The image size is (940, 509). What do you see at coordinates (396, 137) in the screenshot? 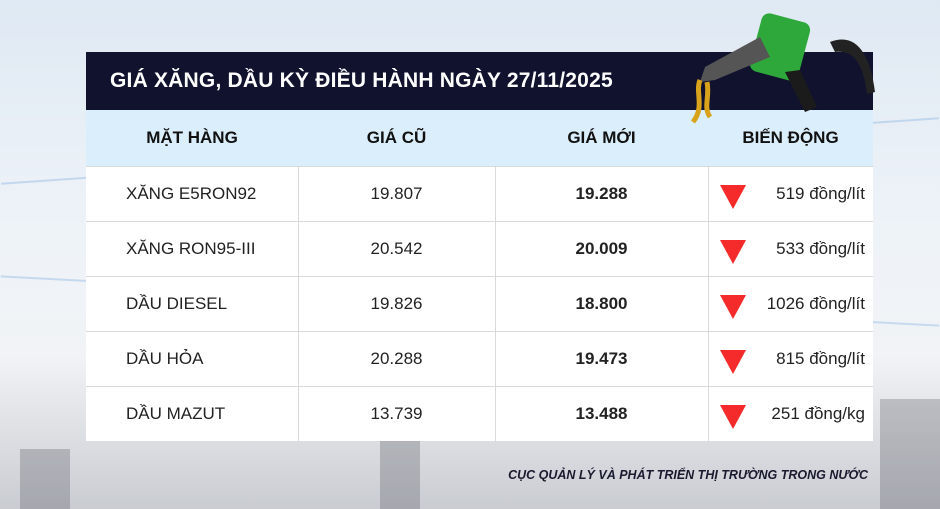
I see `column-header-old-price: GIÁ CŨ` at bounding box center [396, 137].